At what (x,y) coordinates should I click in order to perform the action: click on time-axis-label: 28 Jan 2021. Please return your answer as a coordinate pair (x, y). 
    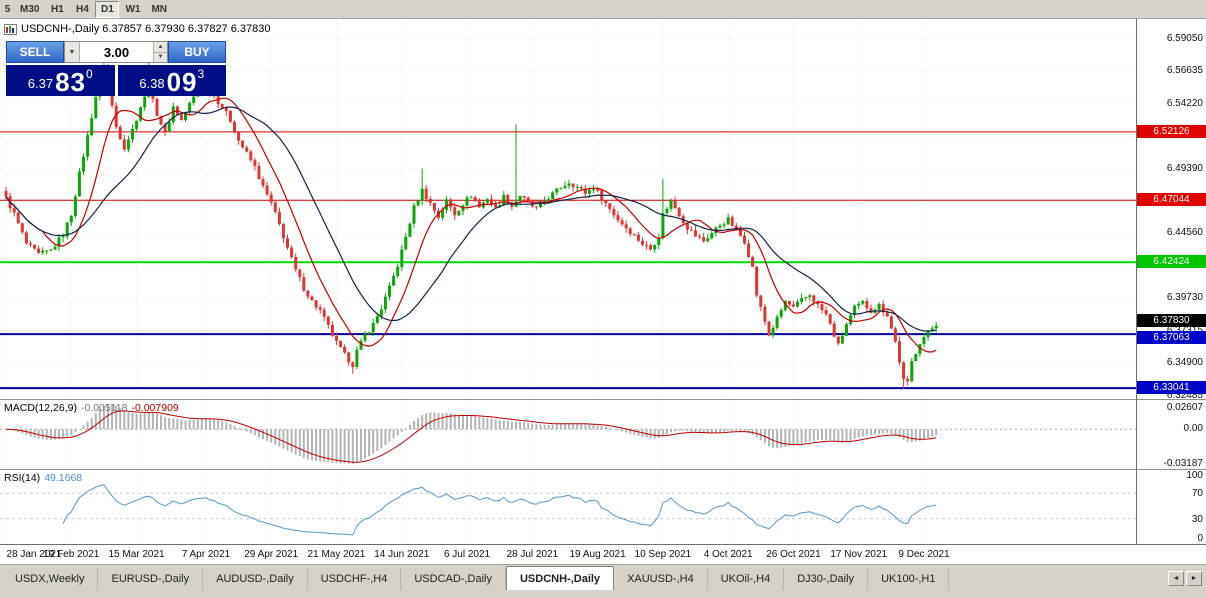
    Looking at the image, I should click on (34, 554).